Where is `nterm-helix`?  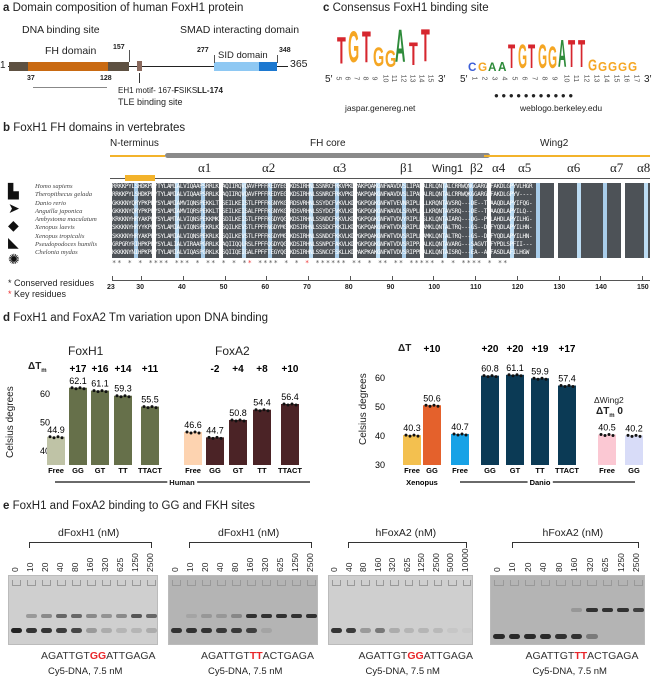 nterm-helix is located at coordinates (140, 178).